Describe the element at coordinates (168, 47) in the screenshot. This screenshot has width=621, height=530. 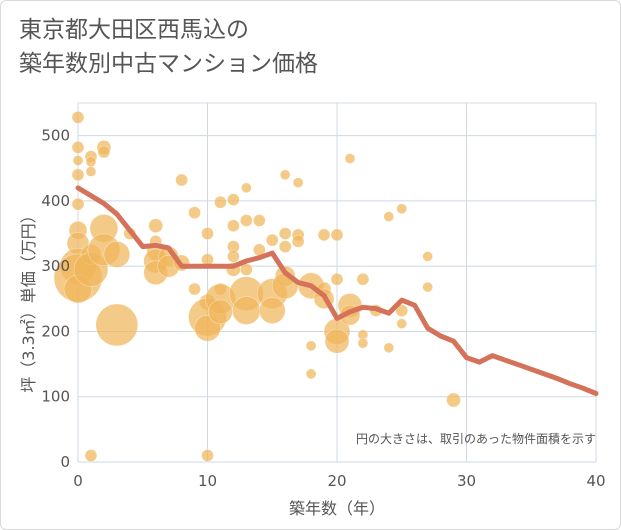
I see `chart-title: 東京都大田区西馬込の 築年数別中古マンション価格` at that location.